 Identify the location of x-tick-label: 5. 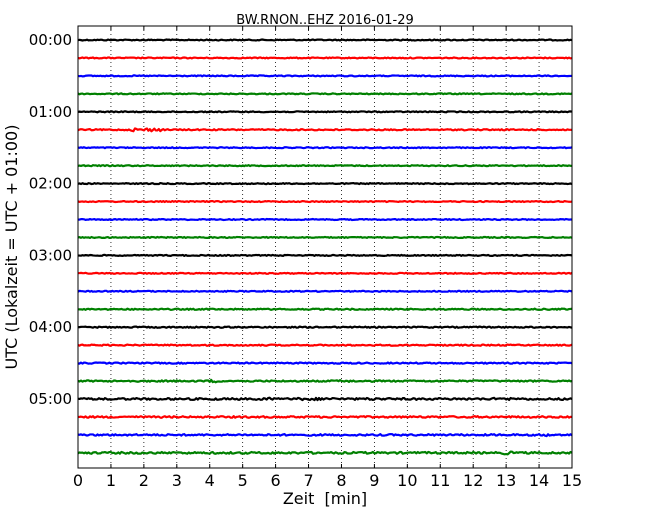
(243, 480).